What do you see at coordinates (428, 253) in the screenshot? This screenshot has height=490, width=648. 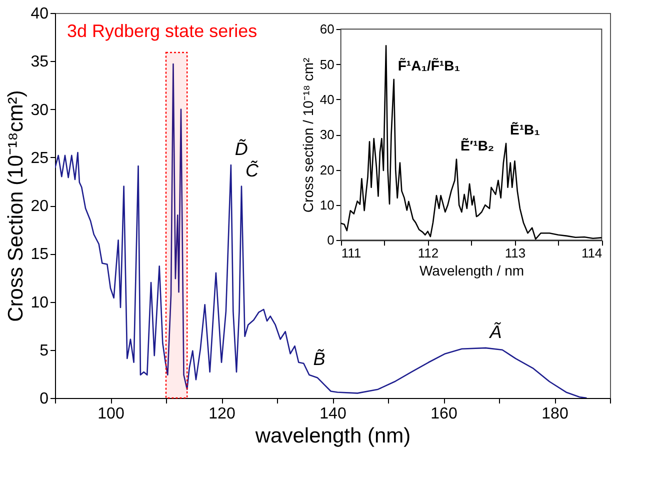 I see `x-tick-label: 112` at bounding box center [428, 253].